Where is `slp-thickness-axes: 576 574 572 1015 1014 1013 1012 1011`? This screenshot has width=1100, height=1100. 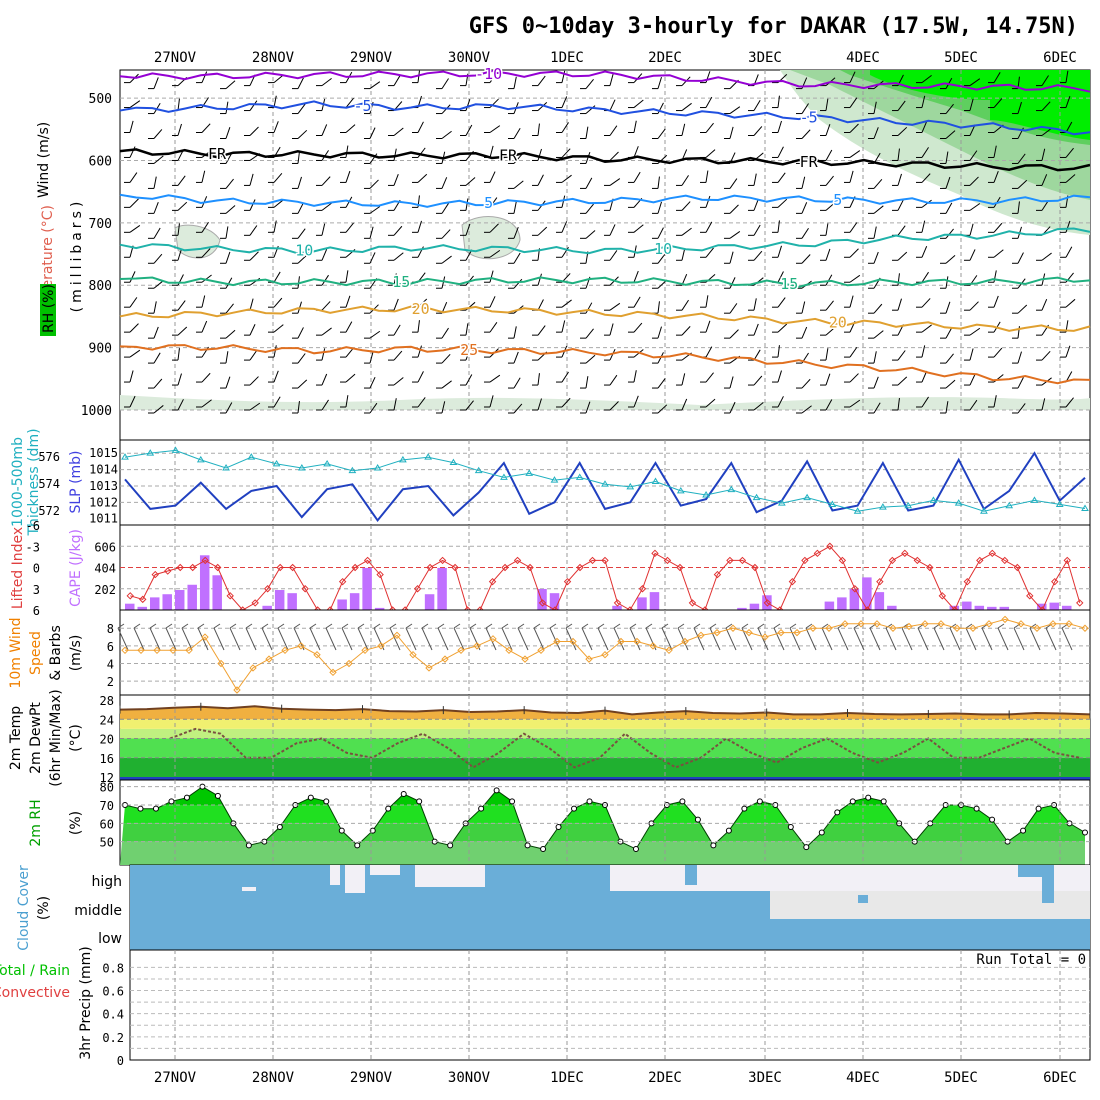 slp-thickness-axes: 576 574 572 1015 1014 1013 1012 1011 is located at coordinates (78, 486).